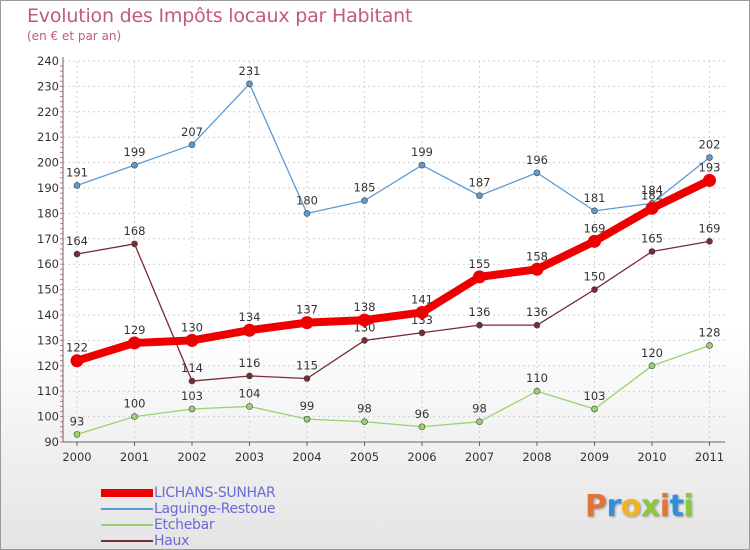  I want to click on y-tick-label: 160, so click(48, 264).